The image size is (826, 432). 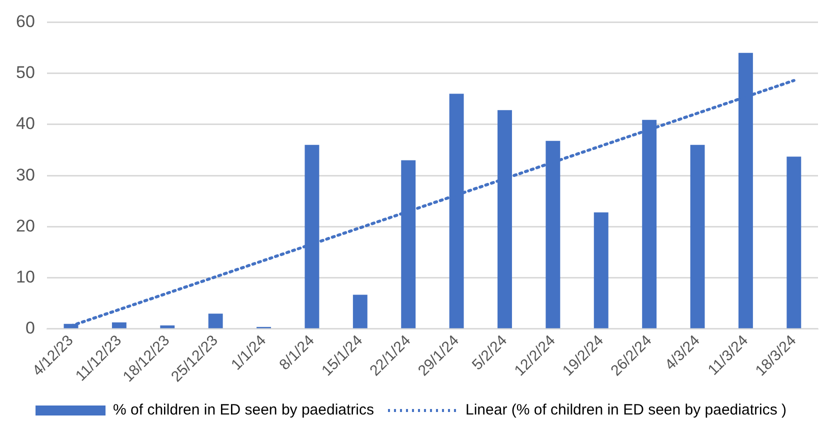 What do you see at coordinates (25, 174) in the screenshot?
I see `y-tick-label: 30` at bounding box center [25, 174].